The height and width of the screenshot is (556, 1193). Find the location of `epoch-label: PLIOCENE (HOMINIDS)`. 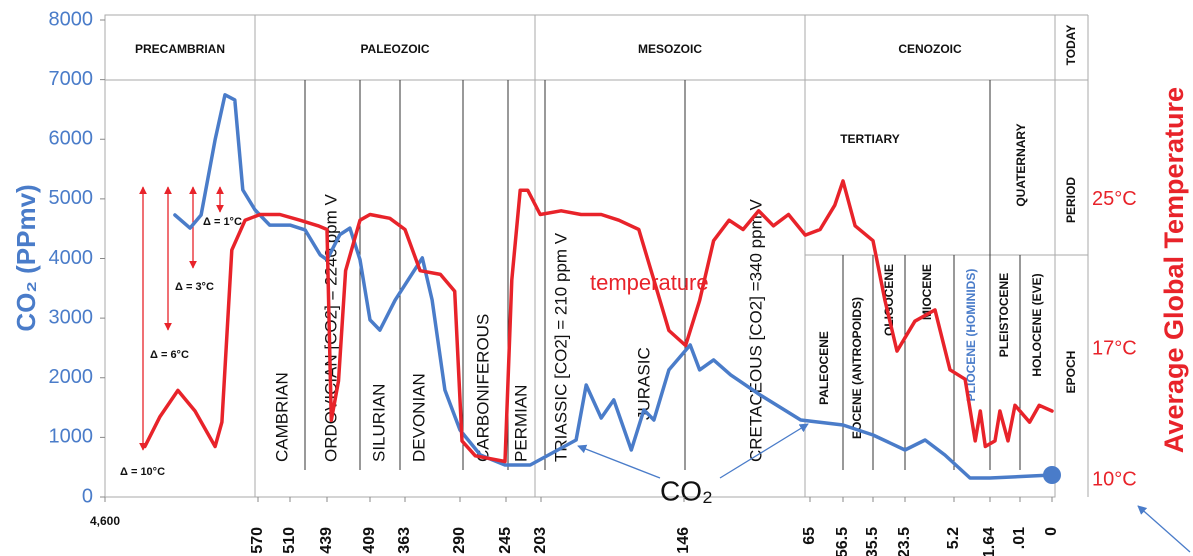

epoch-label: PLIOCENE (HOMINIDS) is located at coordinates (971, 335).